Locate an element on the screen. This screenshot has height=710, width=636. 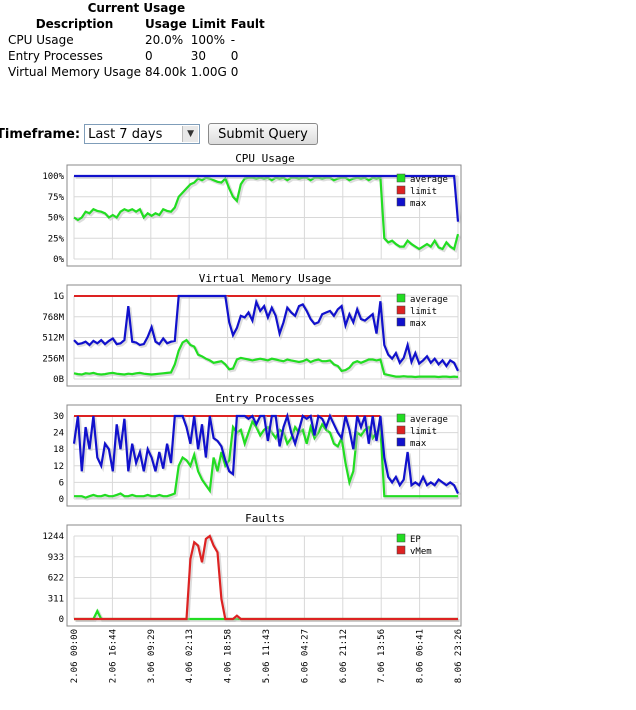
usage-table-title: Current Usage is located at coordinates (136, 8).